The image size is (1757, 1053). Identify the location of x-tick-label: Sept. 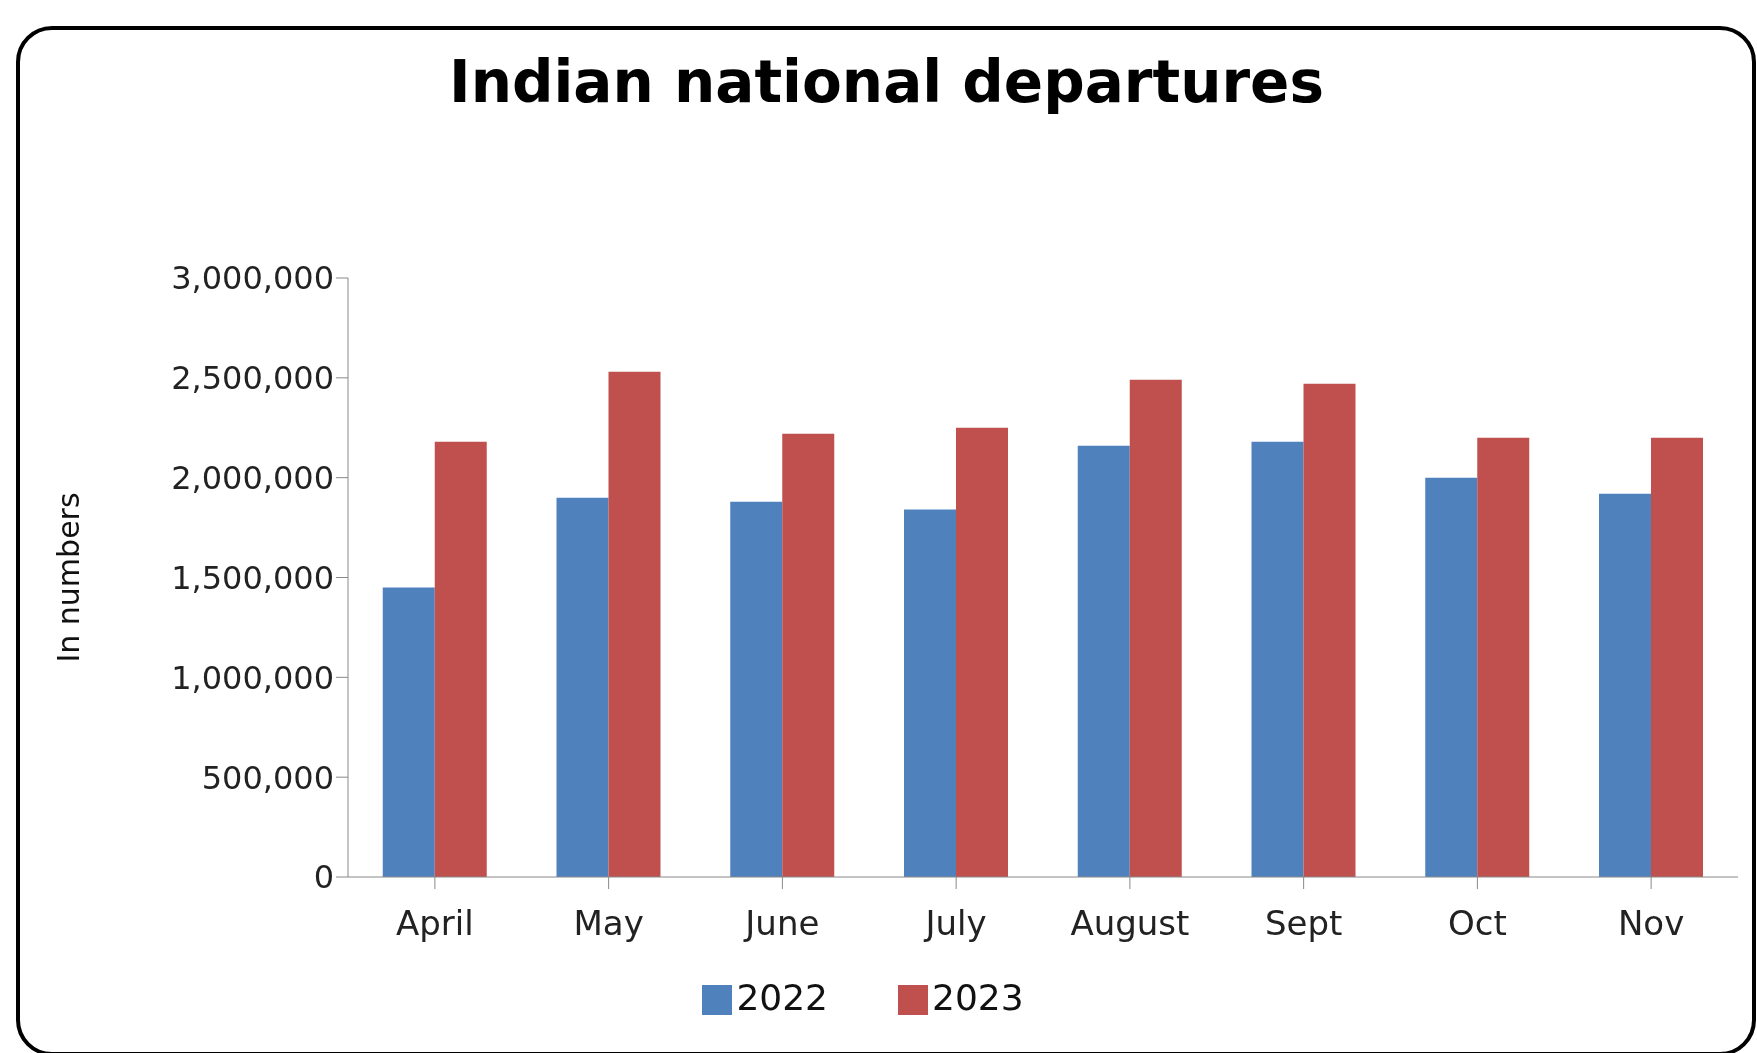
(1303, 923).